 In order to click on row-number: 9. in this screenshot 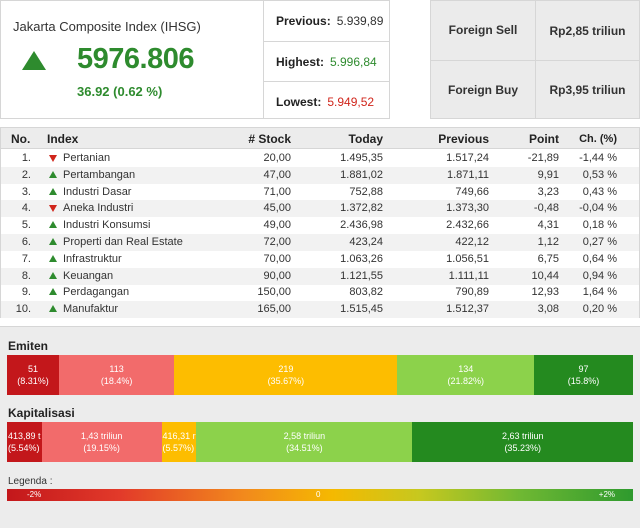, I will do `click(26, 292)`.